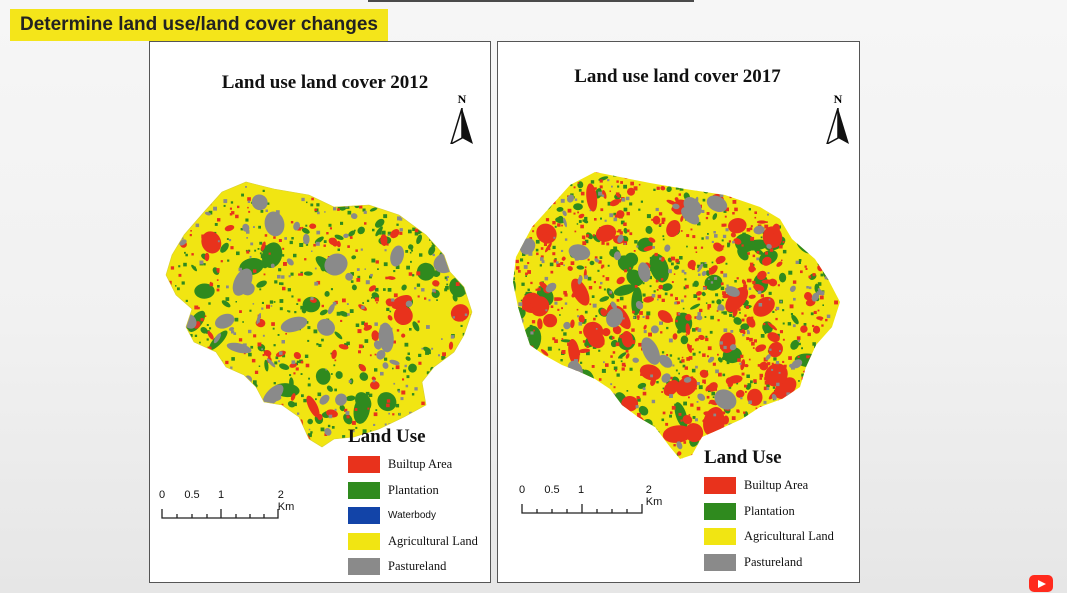 This screenshot has width=1067, height=593. I want to click on scale-bar-2012: 0 0.5 1 2 Km, so click(226, 509).